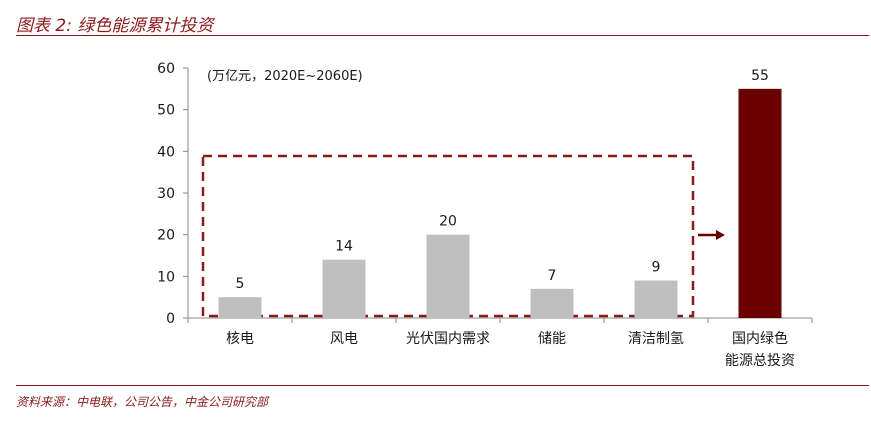 The height and width of the screenshot is (426, 871). I want to click on category-label: 核电, so click(240, 339).